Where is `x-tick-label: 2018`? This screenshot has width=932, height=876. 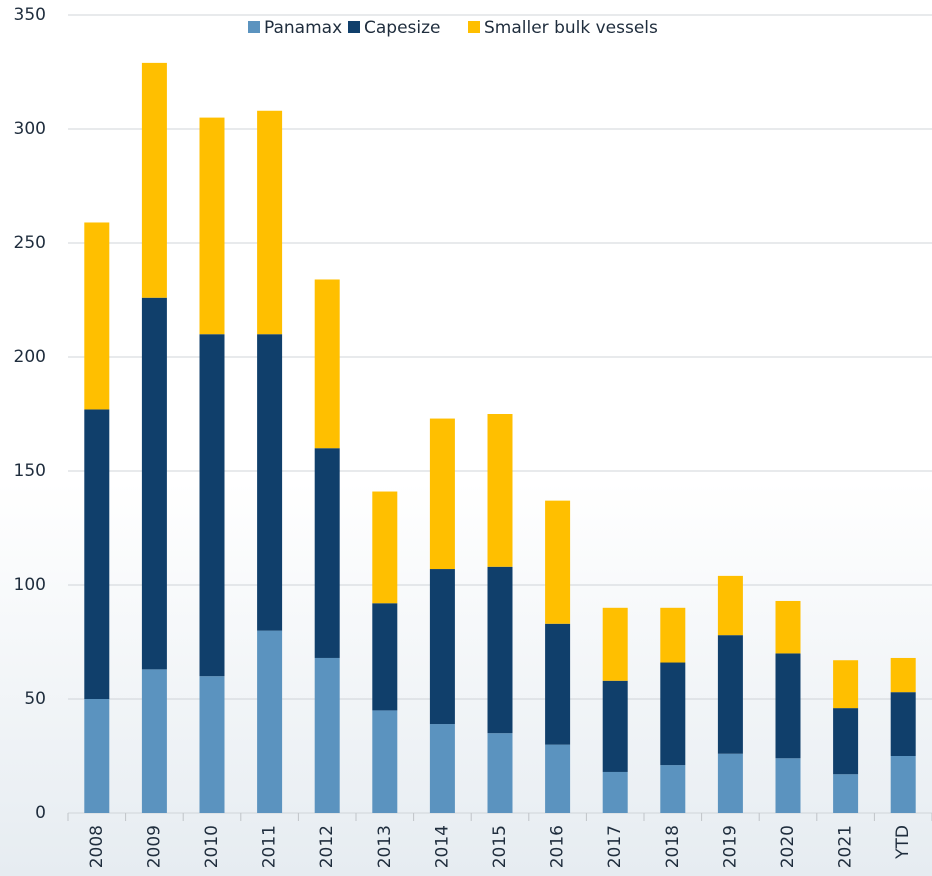
x-tick-label: 2018 is located at coordinates (673, 846).